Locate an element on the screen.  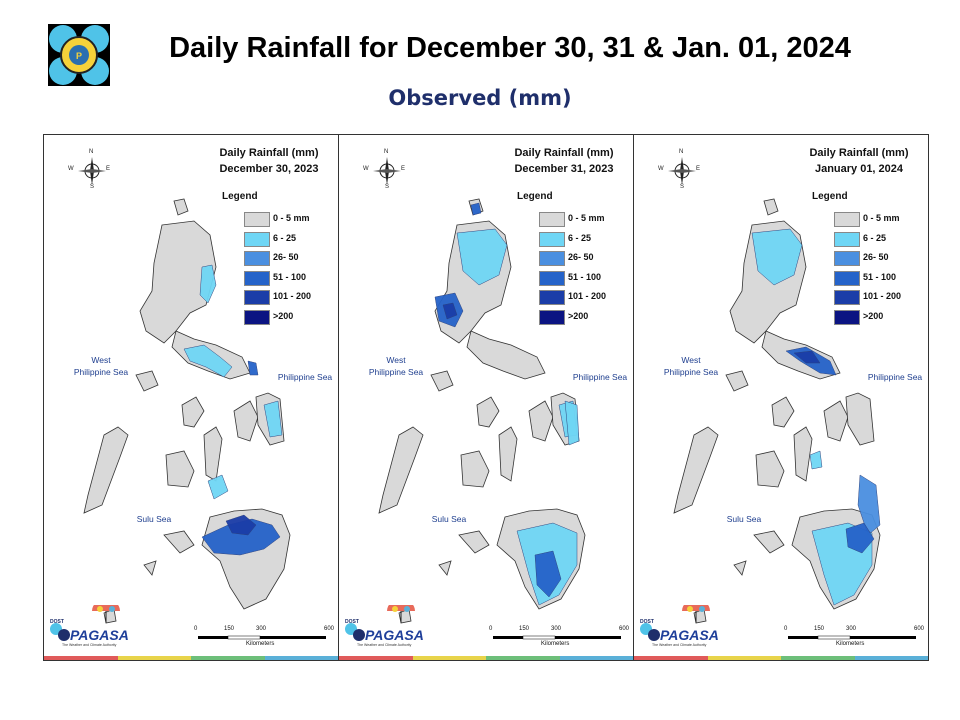
rain-zone-eastern-mindanao is located at coordinates (869, 505).